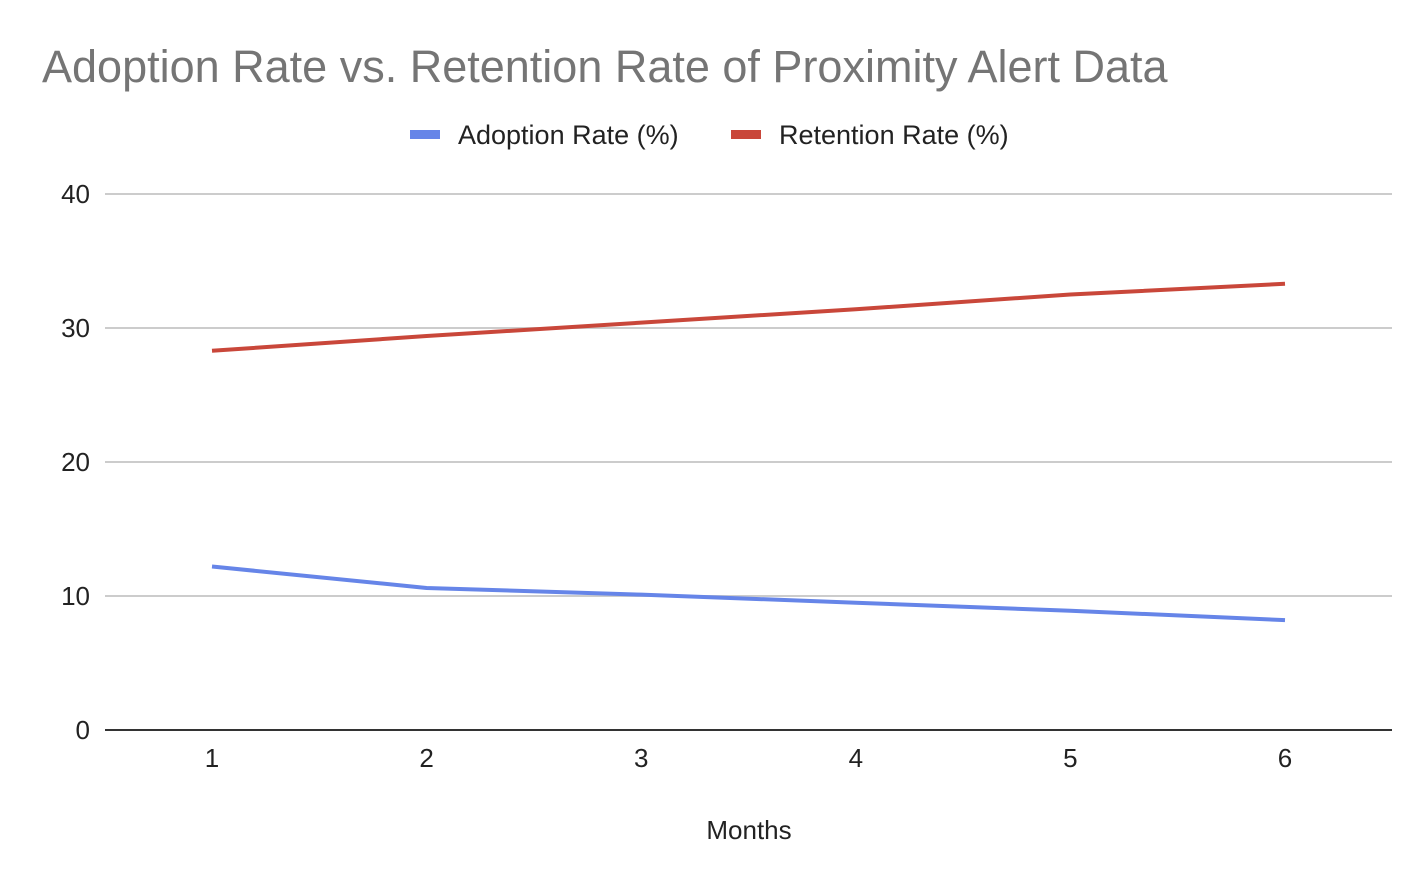 The image size is (1425, 879). What do you see at coordinates (426, 758) in the screenshot?
I see `x-tick-label: 2` at bounding box center [426, 758].